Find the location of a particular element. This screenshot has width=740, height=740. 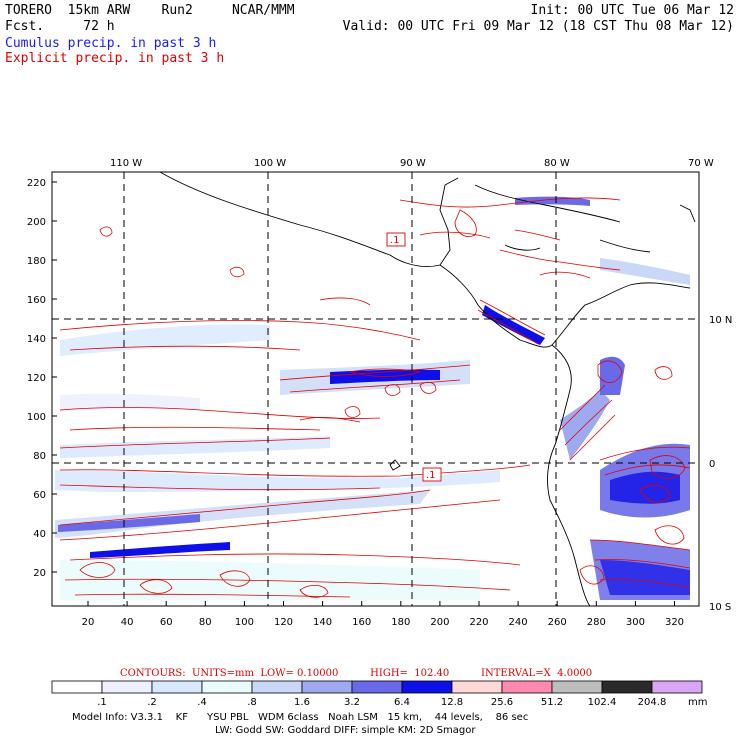

longitude-labels: 110 W 100 W 90 W 80 W 70 W is located at coordinates (412, 163).